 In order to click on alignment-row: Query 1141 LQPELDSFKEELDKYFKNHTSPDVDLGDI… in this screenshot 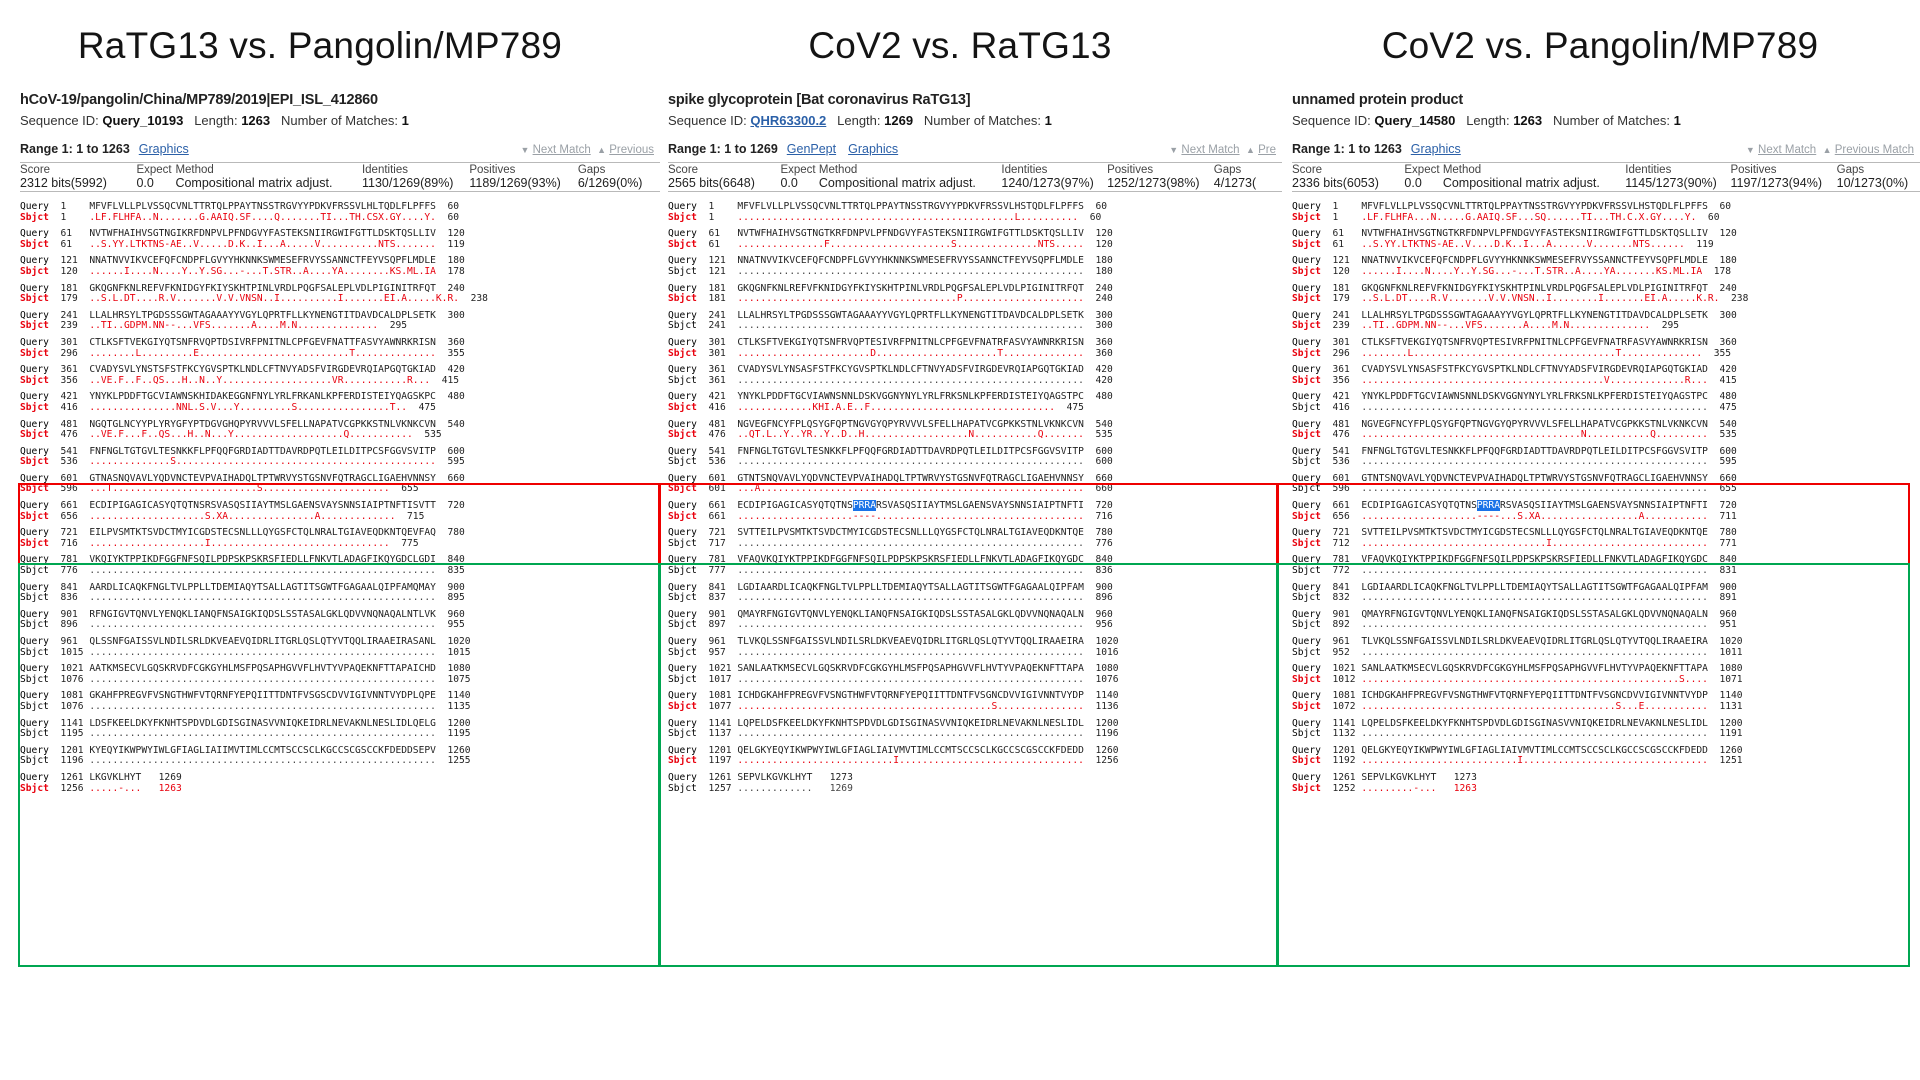, I will do `click(975, 729)`.